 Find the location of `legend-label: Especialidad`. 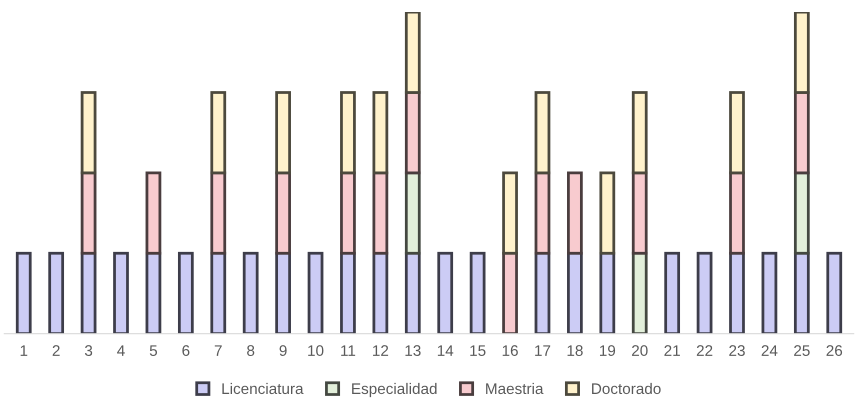

legend-label: Especialidad is located at coordinates (394, 390).